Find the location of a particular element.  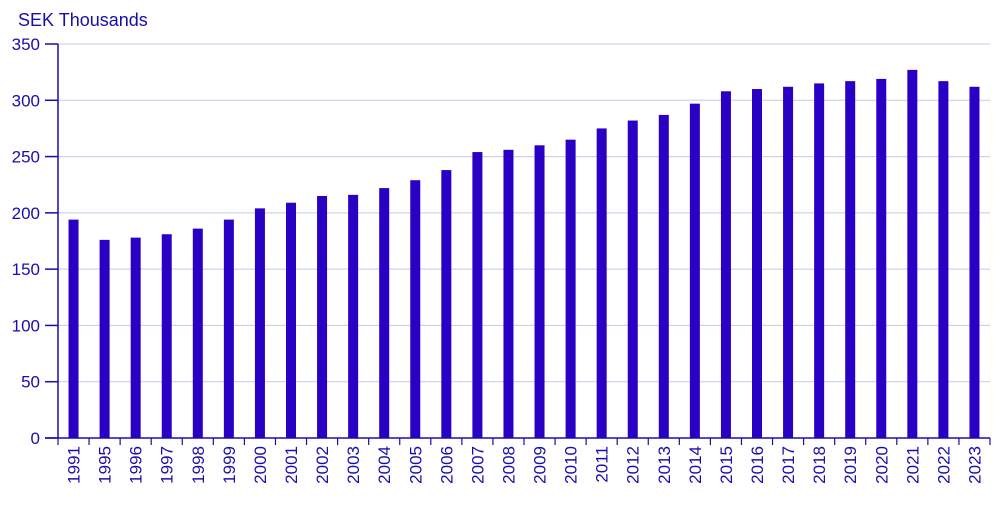

y-tick-label: 350 is located at coordinates (26, 44).